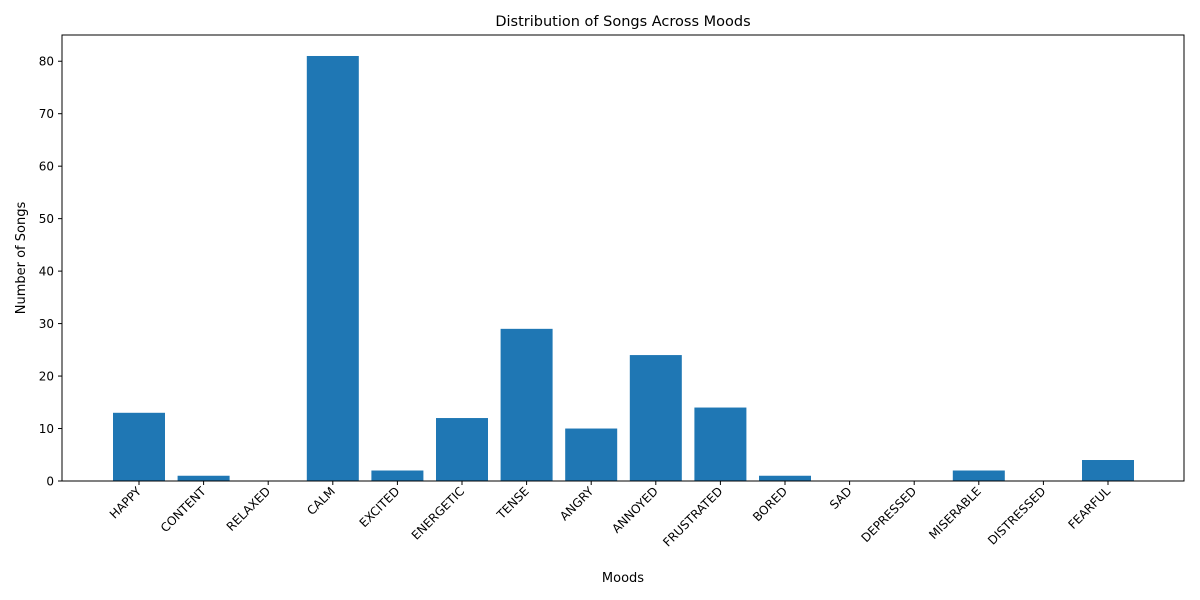  What do you see at coordinates (577, 504) in the screenshot?
I see `x-tick-label: ANGRY` at bounding box center [577, 504].